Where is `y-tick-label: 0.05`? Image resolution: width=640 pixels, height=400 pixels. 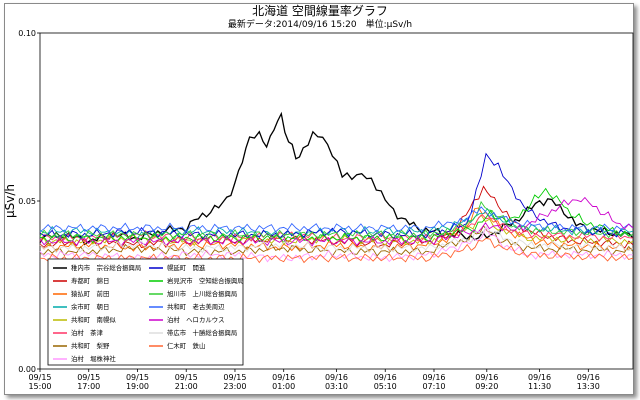 y-tick-label: 0.05 is located at coordinates (27, 201).